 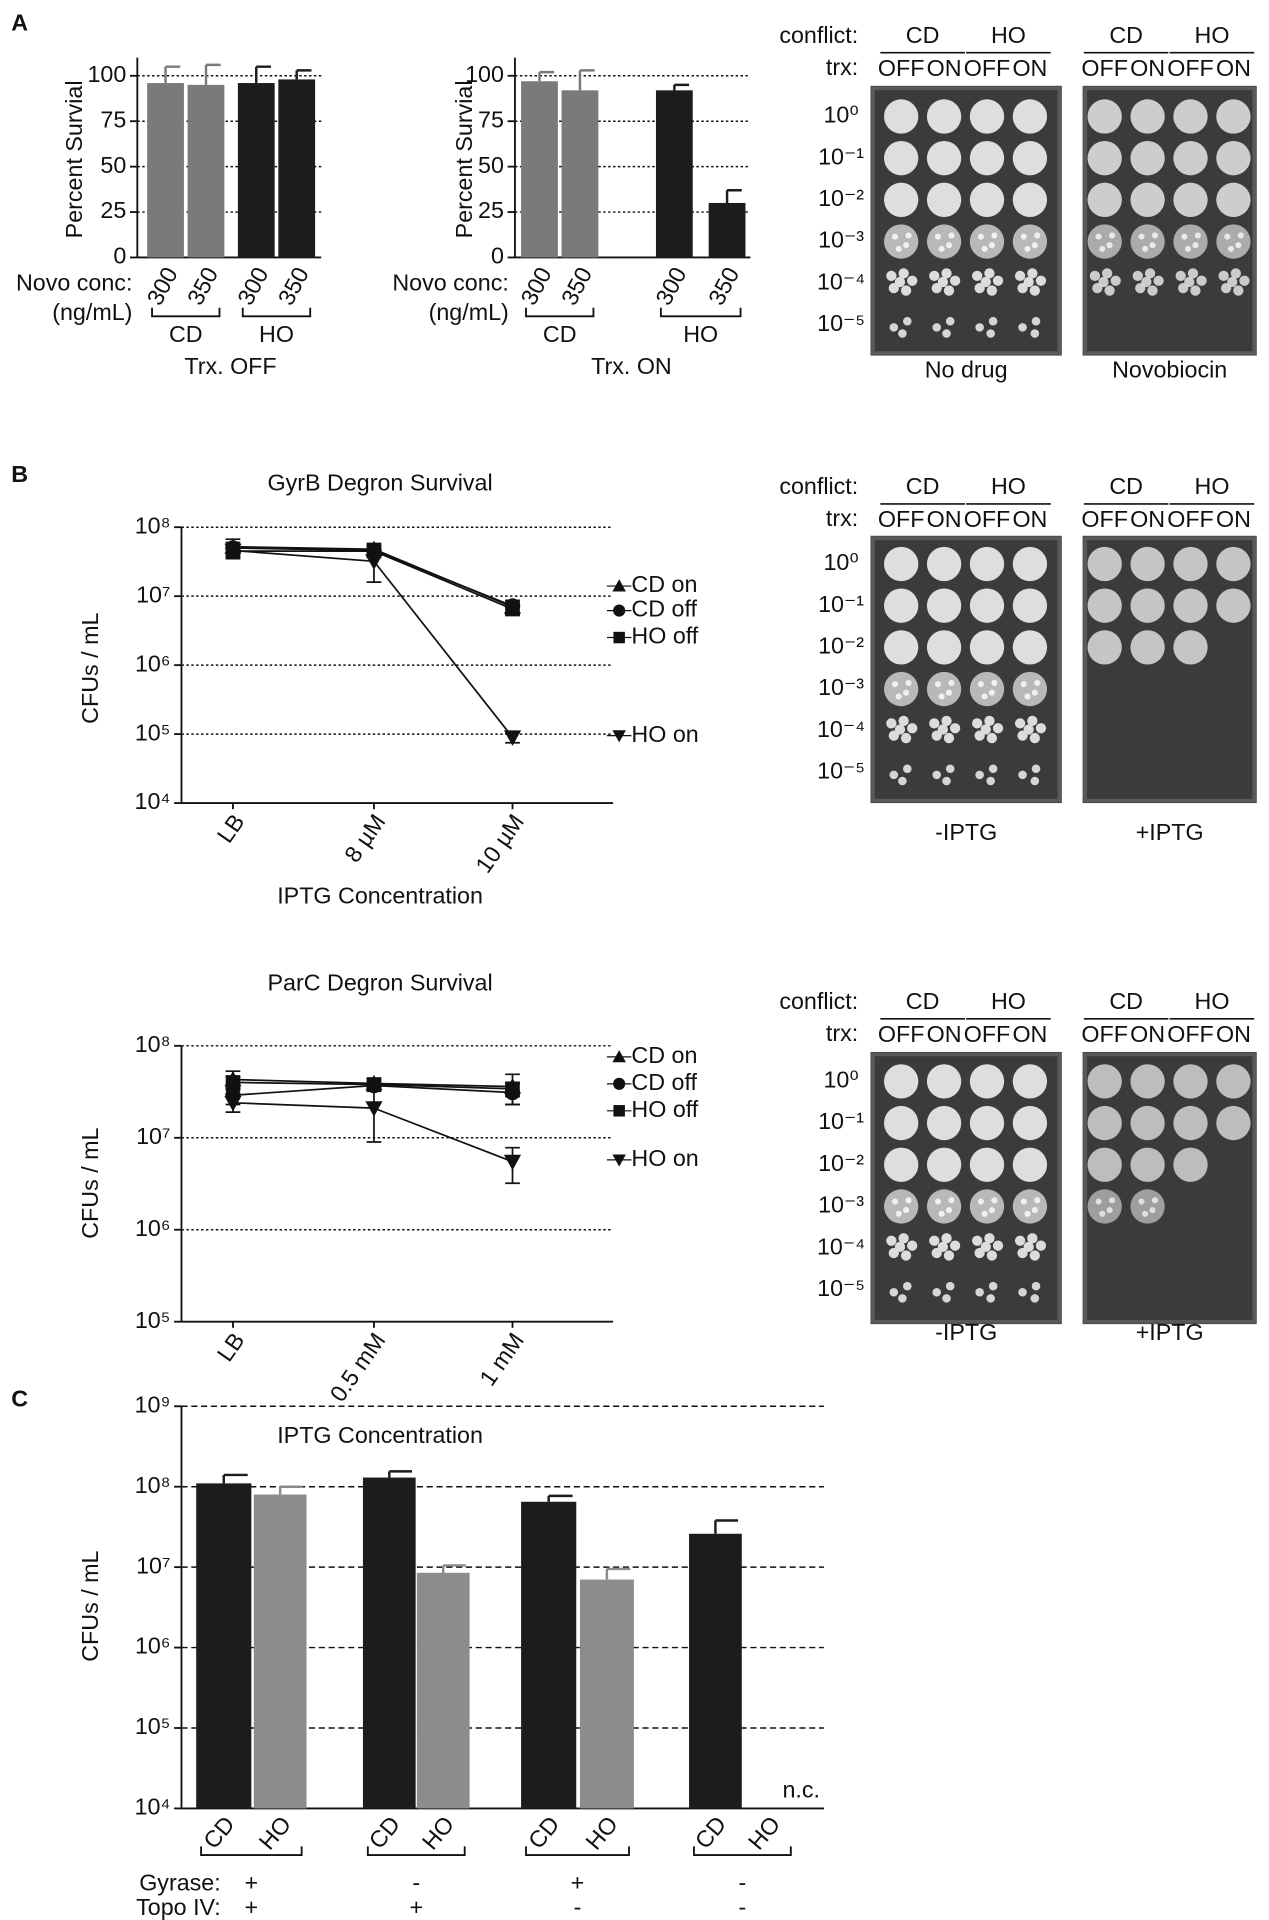 I want to click on legend-label: CD on, so click(x=664, y=584).